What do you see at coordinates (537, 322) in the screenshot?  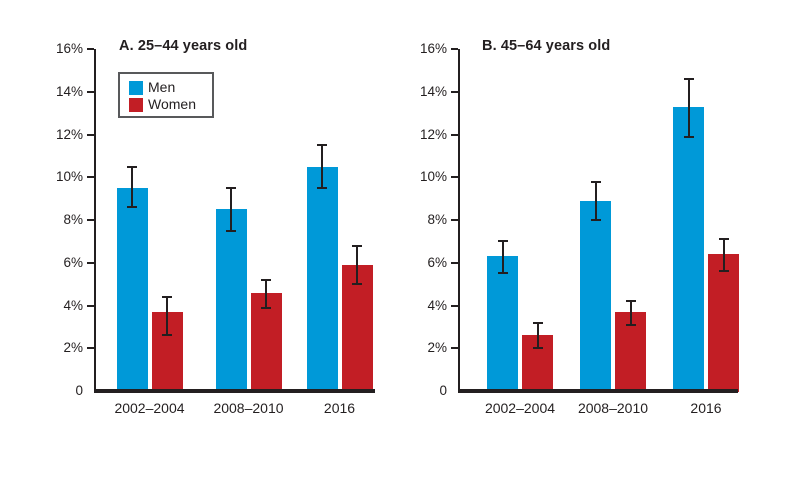 I see `errorbar-women-2002-2004-cap-top` at bounding box center [537, 322].